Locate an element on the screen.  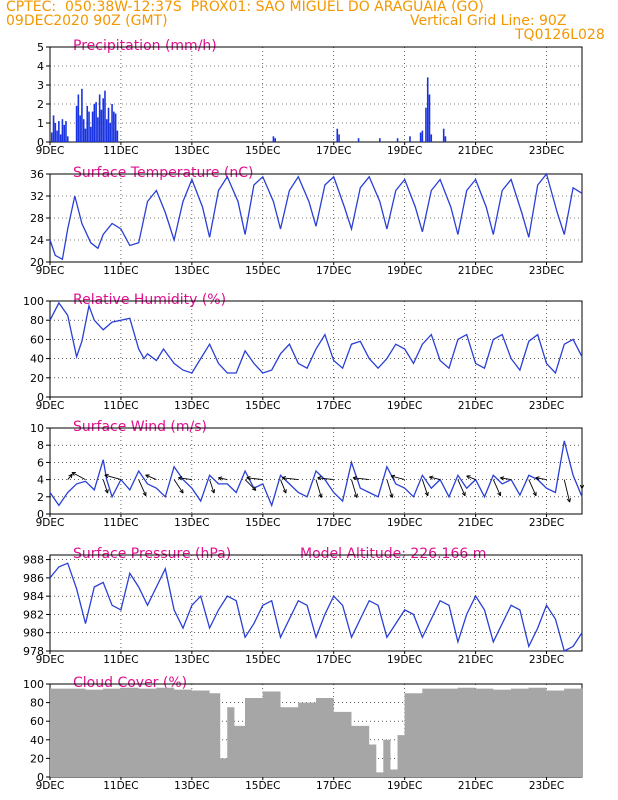
wind-ytick-label: 4 is located at coordinates (40, 480).